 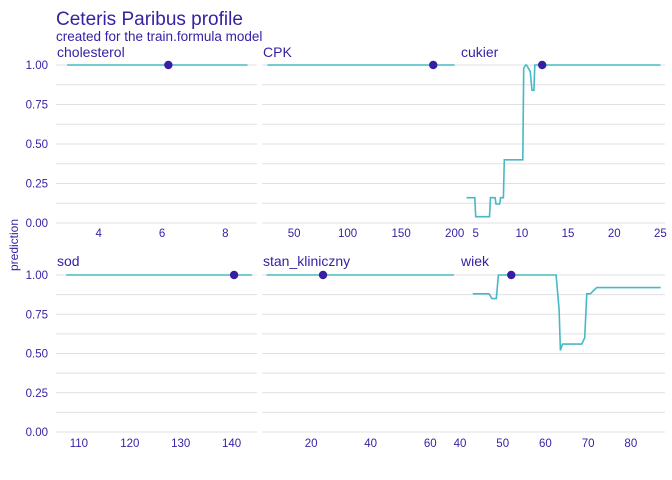 What do you see at coordinates (91, 52) in the screenshot?
I see `panel-title: cholesterol` at bounding box center [91, 52].